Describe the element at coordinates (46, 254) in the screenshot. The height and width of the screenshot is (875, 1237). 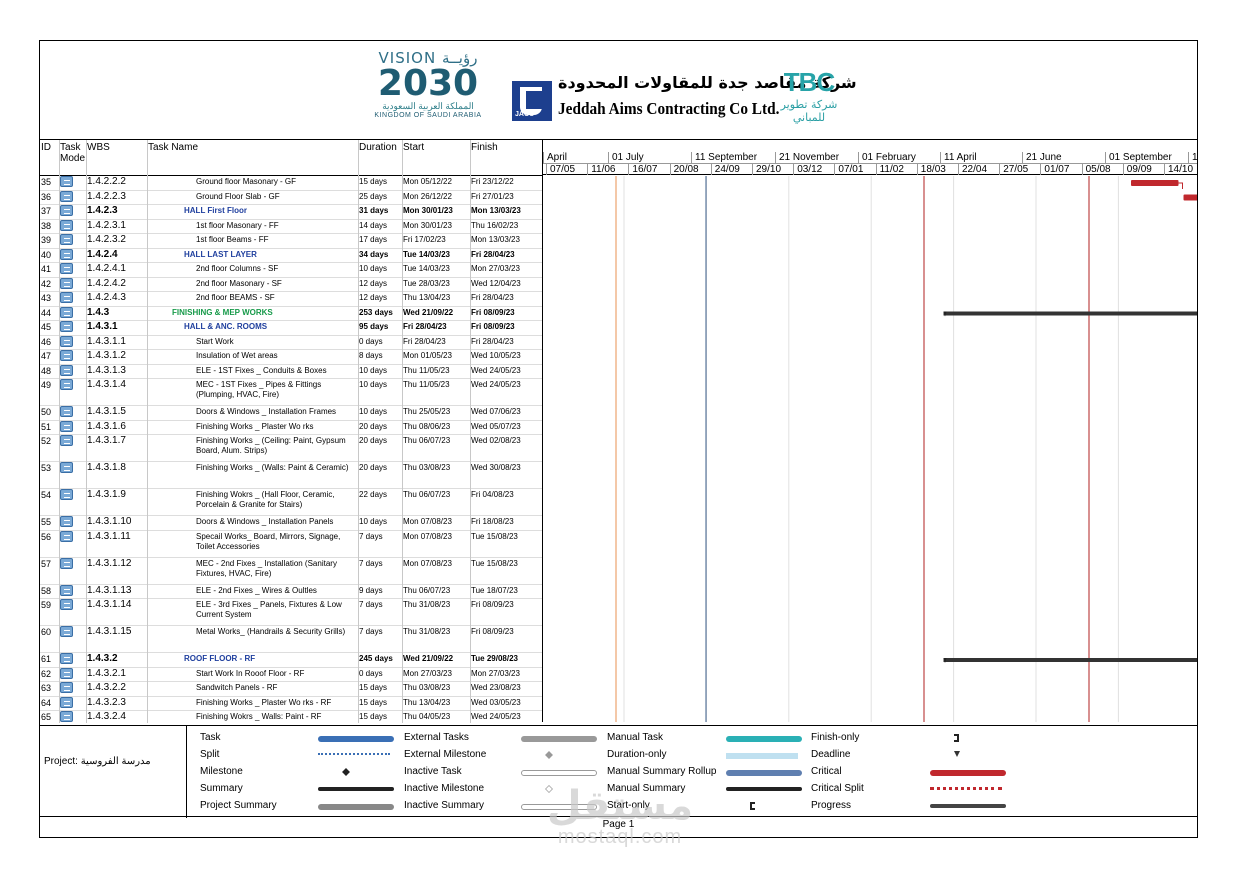
I see `task-id: 40` at that location.